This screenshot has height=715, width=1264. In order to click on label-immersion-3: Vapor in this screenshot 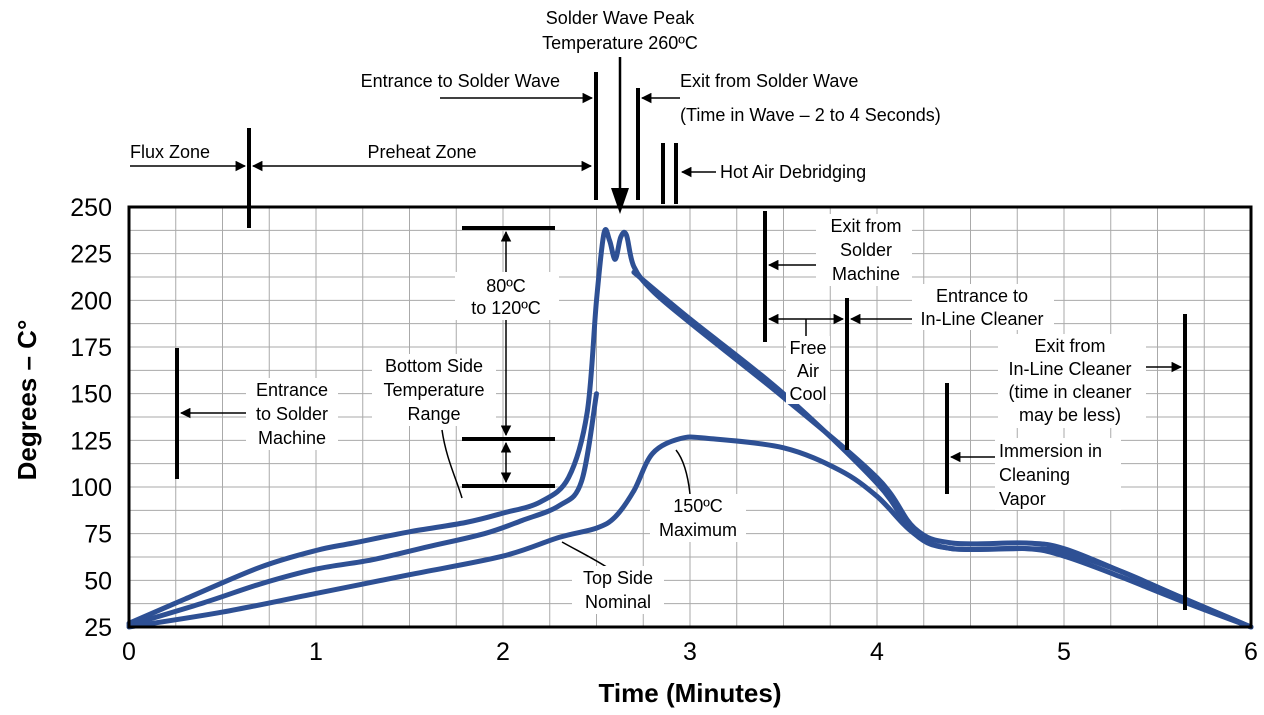, I will do `click(1022, 499)`.